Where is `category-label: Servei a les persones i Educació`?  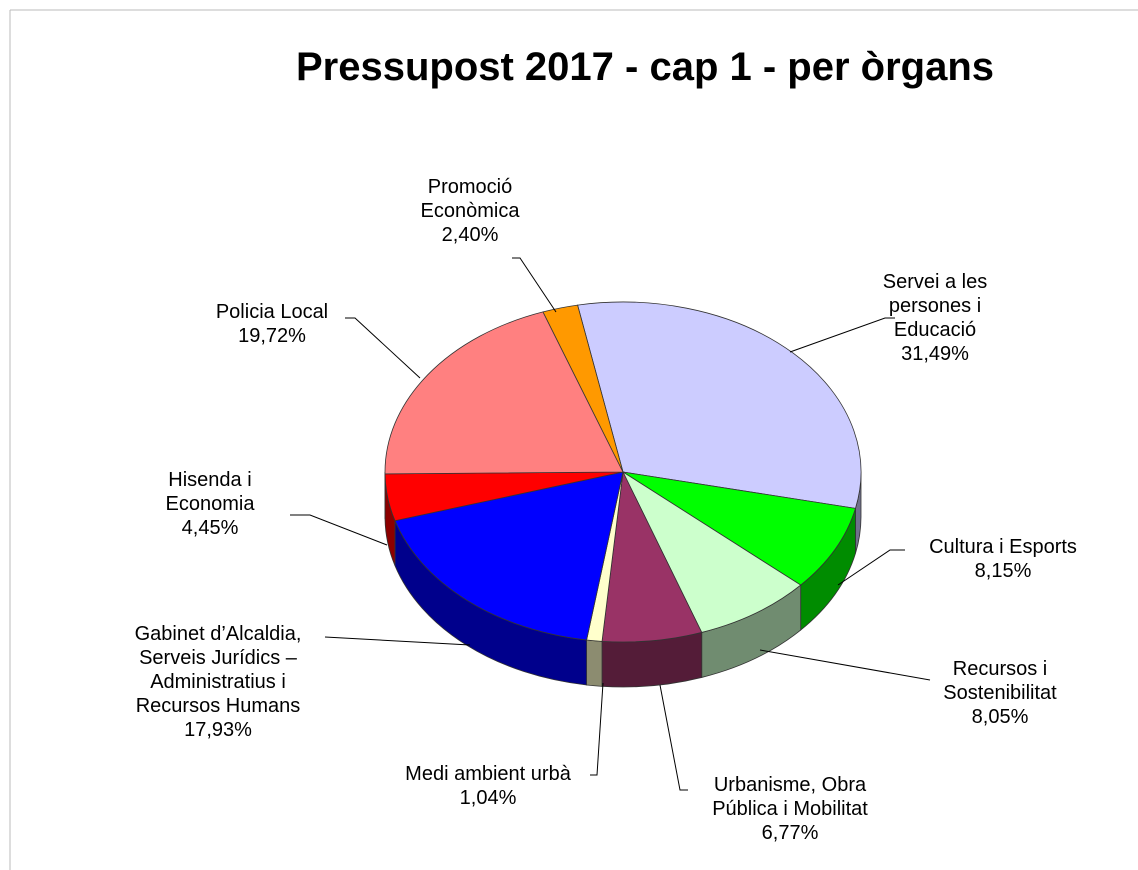
category-label: Servei a les persones i Educació is located at coordinates (935, 306).